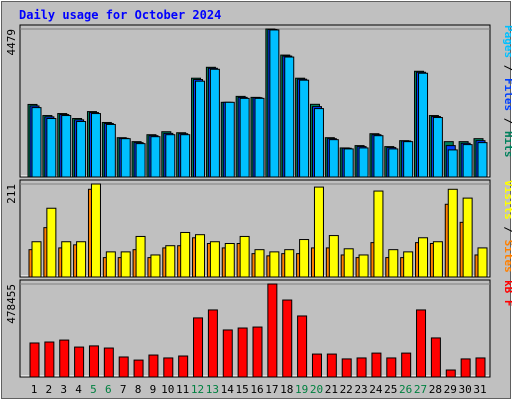  What do you see at coordinates (507, 226) in the screenshot?
I see `legend: Visits / Sites` at bounding box center [507, 226].